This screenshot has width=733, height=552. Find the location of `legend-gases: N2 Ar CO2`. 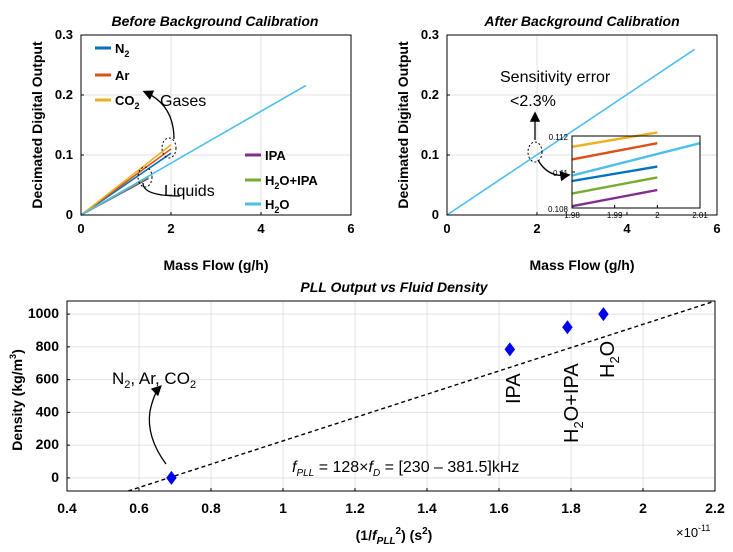

legend-gases: N2 Ar CO2 is located at coordinates (117, 76).